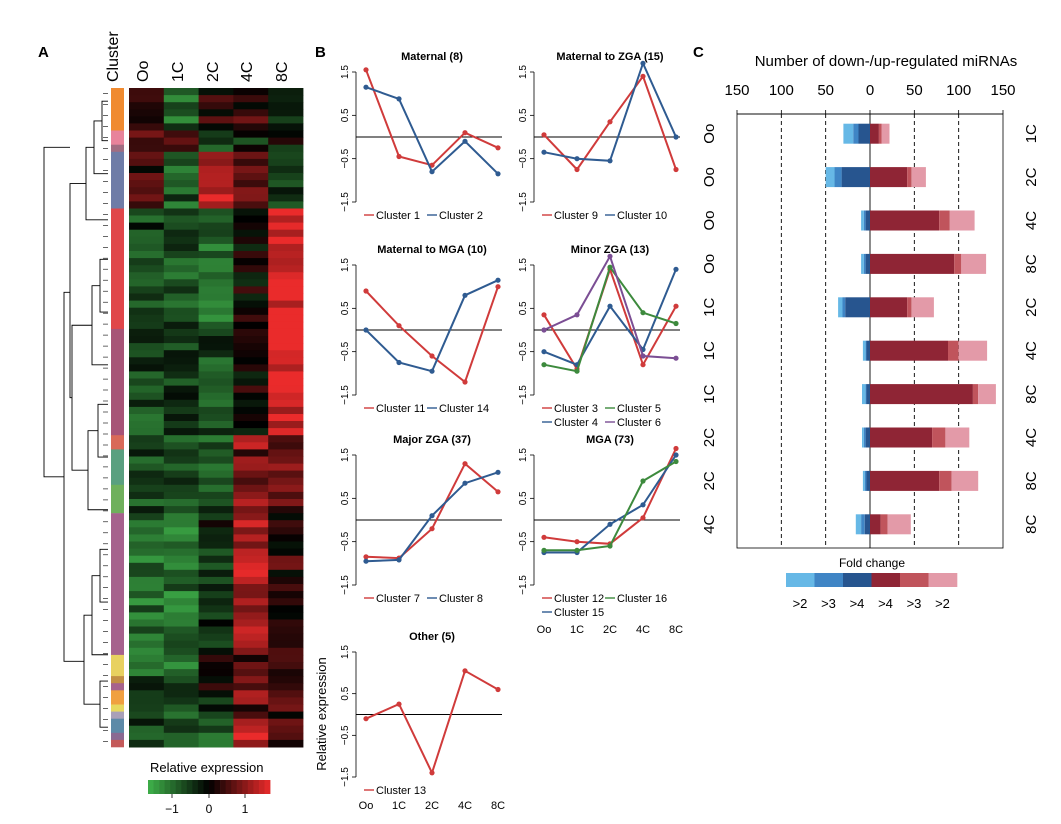 This screenshot has width=1061, height=824. What do you see at coordinates (117, 382) in the screenshot?
I see `cluster-bar-segment` at bounding box center [117, 382].